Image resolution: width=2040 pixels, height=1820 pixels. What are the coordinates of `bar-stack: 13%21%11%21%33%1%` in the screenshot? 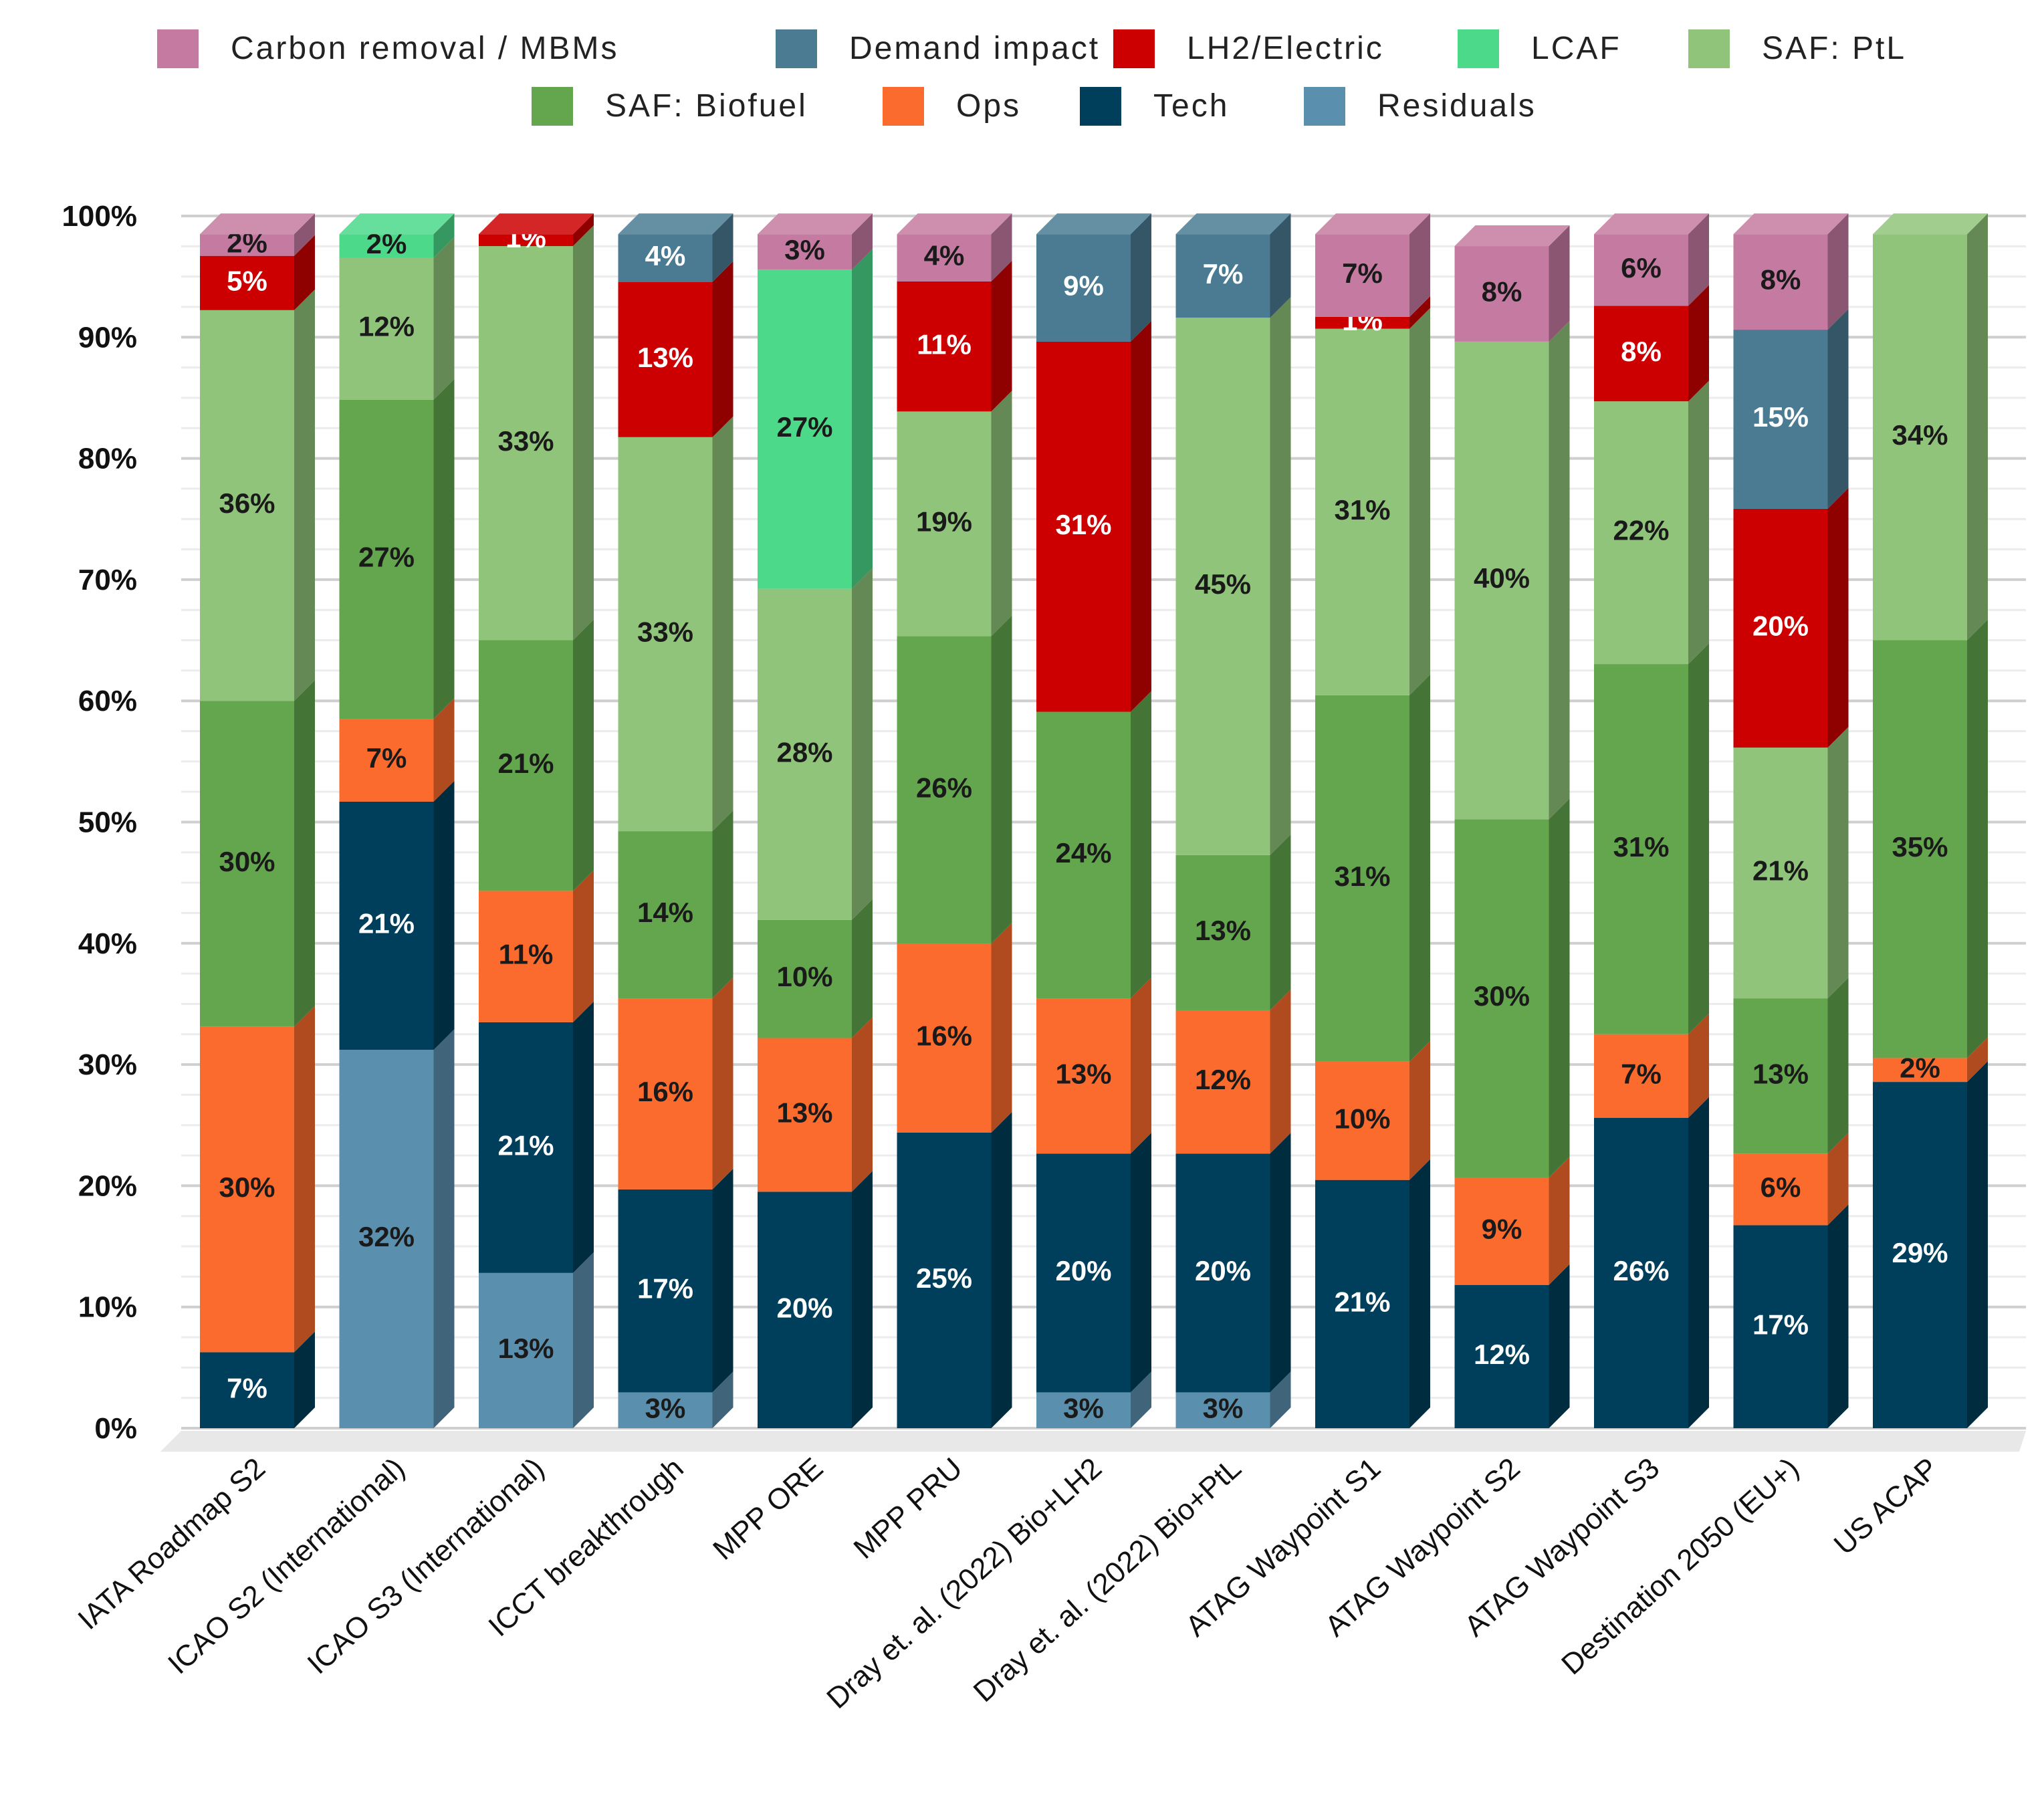 It's located at (536, 820).